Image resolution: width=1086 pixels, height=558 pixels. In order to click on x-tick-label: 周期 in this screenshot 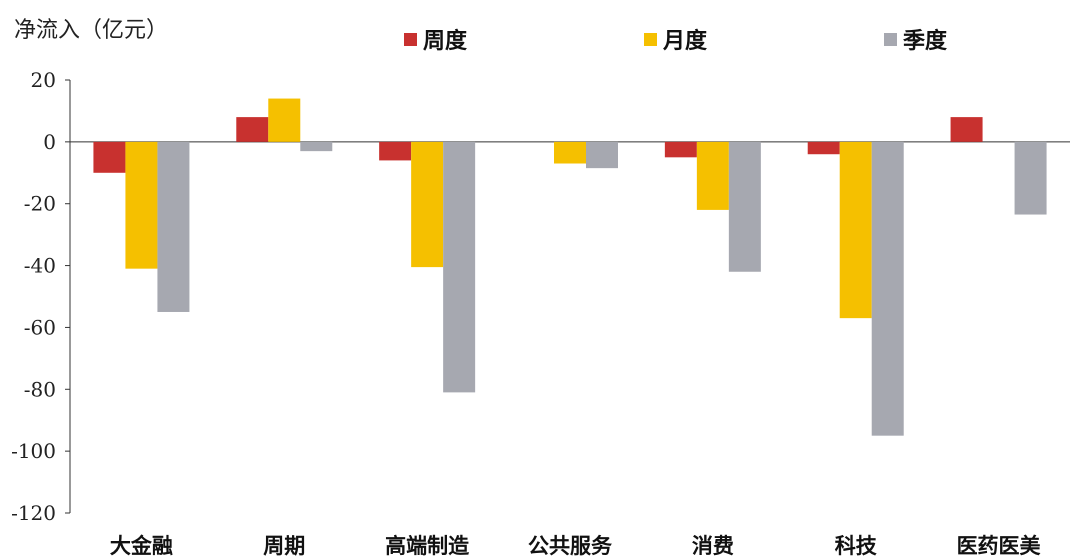, I will do `click(284, 546)`.